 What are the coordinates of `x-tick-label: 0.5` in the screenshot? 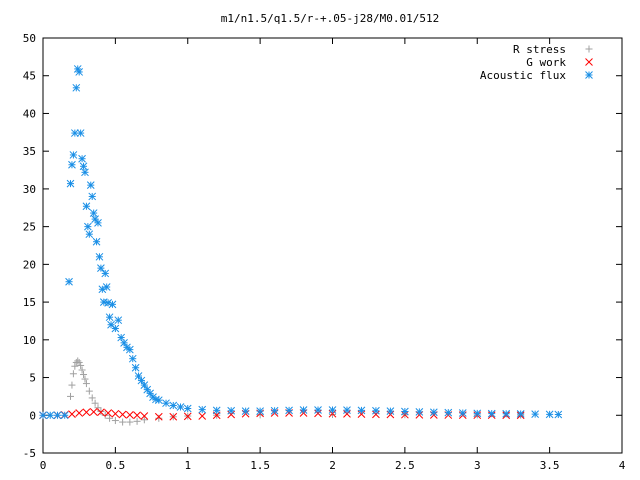 It's located at (115, 465).